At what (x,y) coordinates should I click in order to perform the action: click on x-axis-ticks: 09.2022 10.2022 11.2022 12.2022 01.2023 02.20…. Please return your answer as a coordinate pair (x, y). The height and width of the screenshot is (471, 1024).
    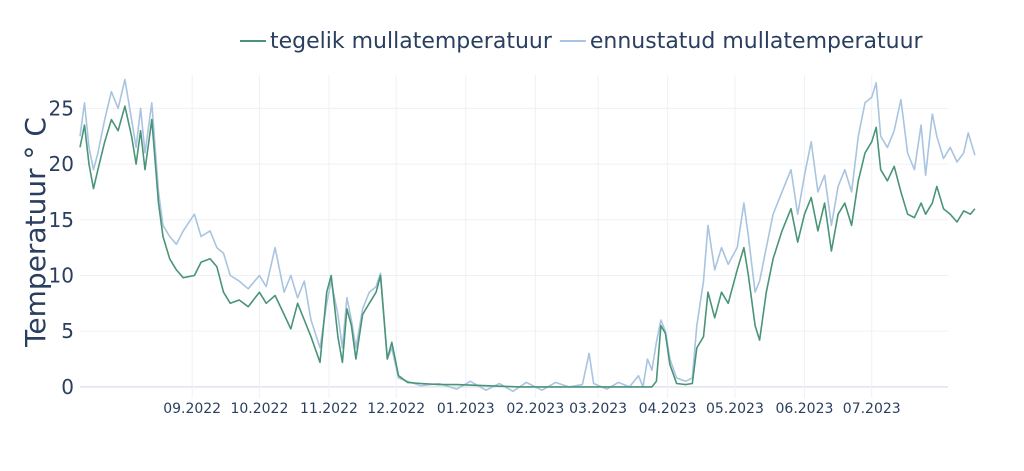
    Looking at the image, I should click on (532, 409).